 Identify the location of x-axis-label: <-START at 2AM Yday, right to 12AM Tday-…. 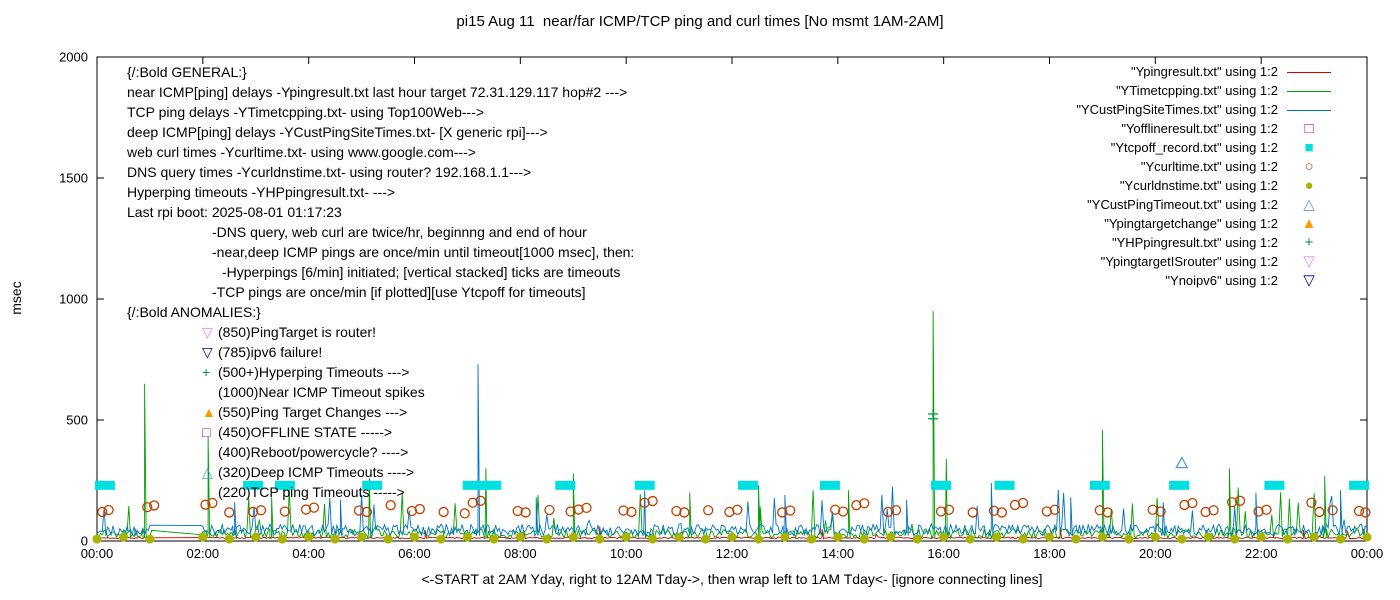
(732, 579).